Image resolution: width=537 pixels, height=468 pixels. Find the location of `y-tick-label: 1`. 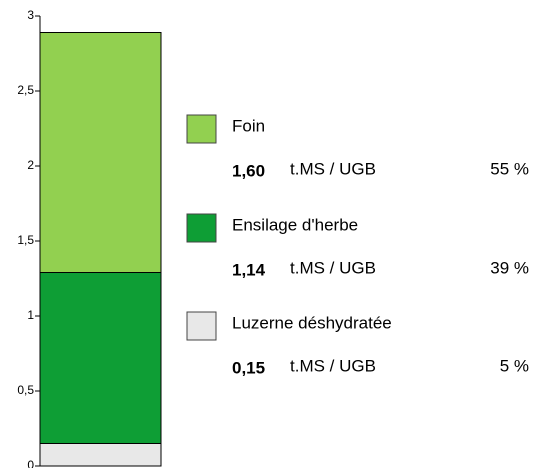

y-tick-label: 1 is located at coordinates (30, 315).